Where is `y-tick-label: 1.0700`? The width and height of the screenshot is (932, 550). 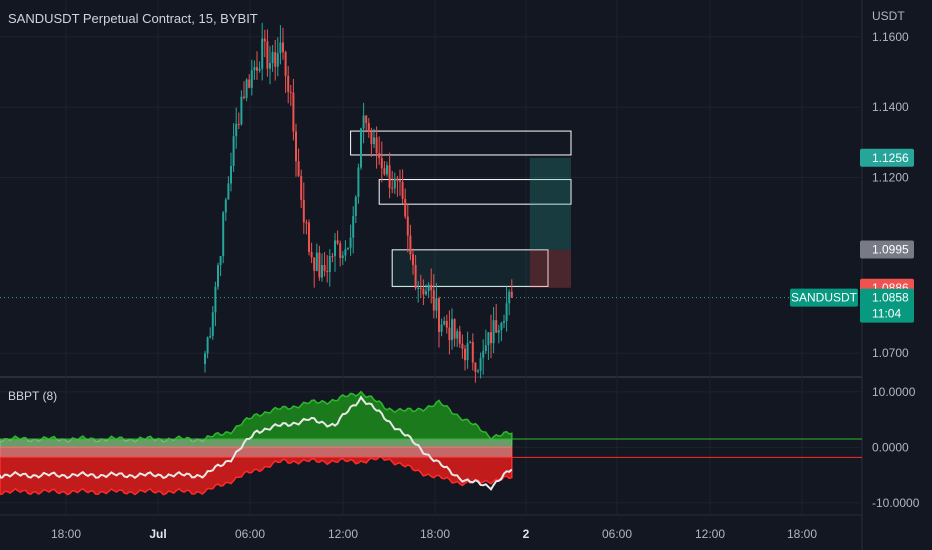
y-tick-label: 1.0700 is located at coordinates (890, 353).